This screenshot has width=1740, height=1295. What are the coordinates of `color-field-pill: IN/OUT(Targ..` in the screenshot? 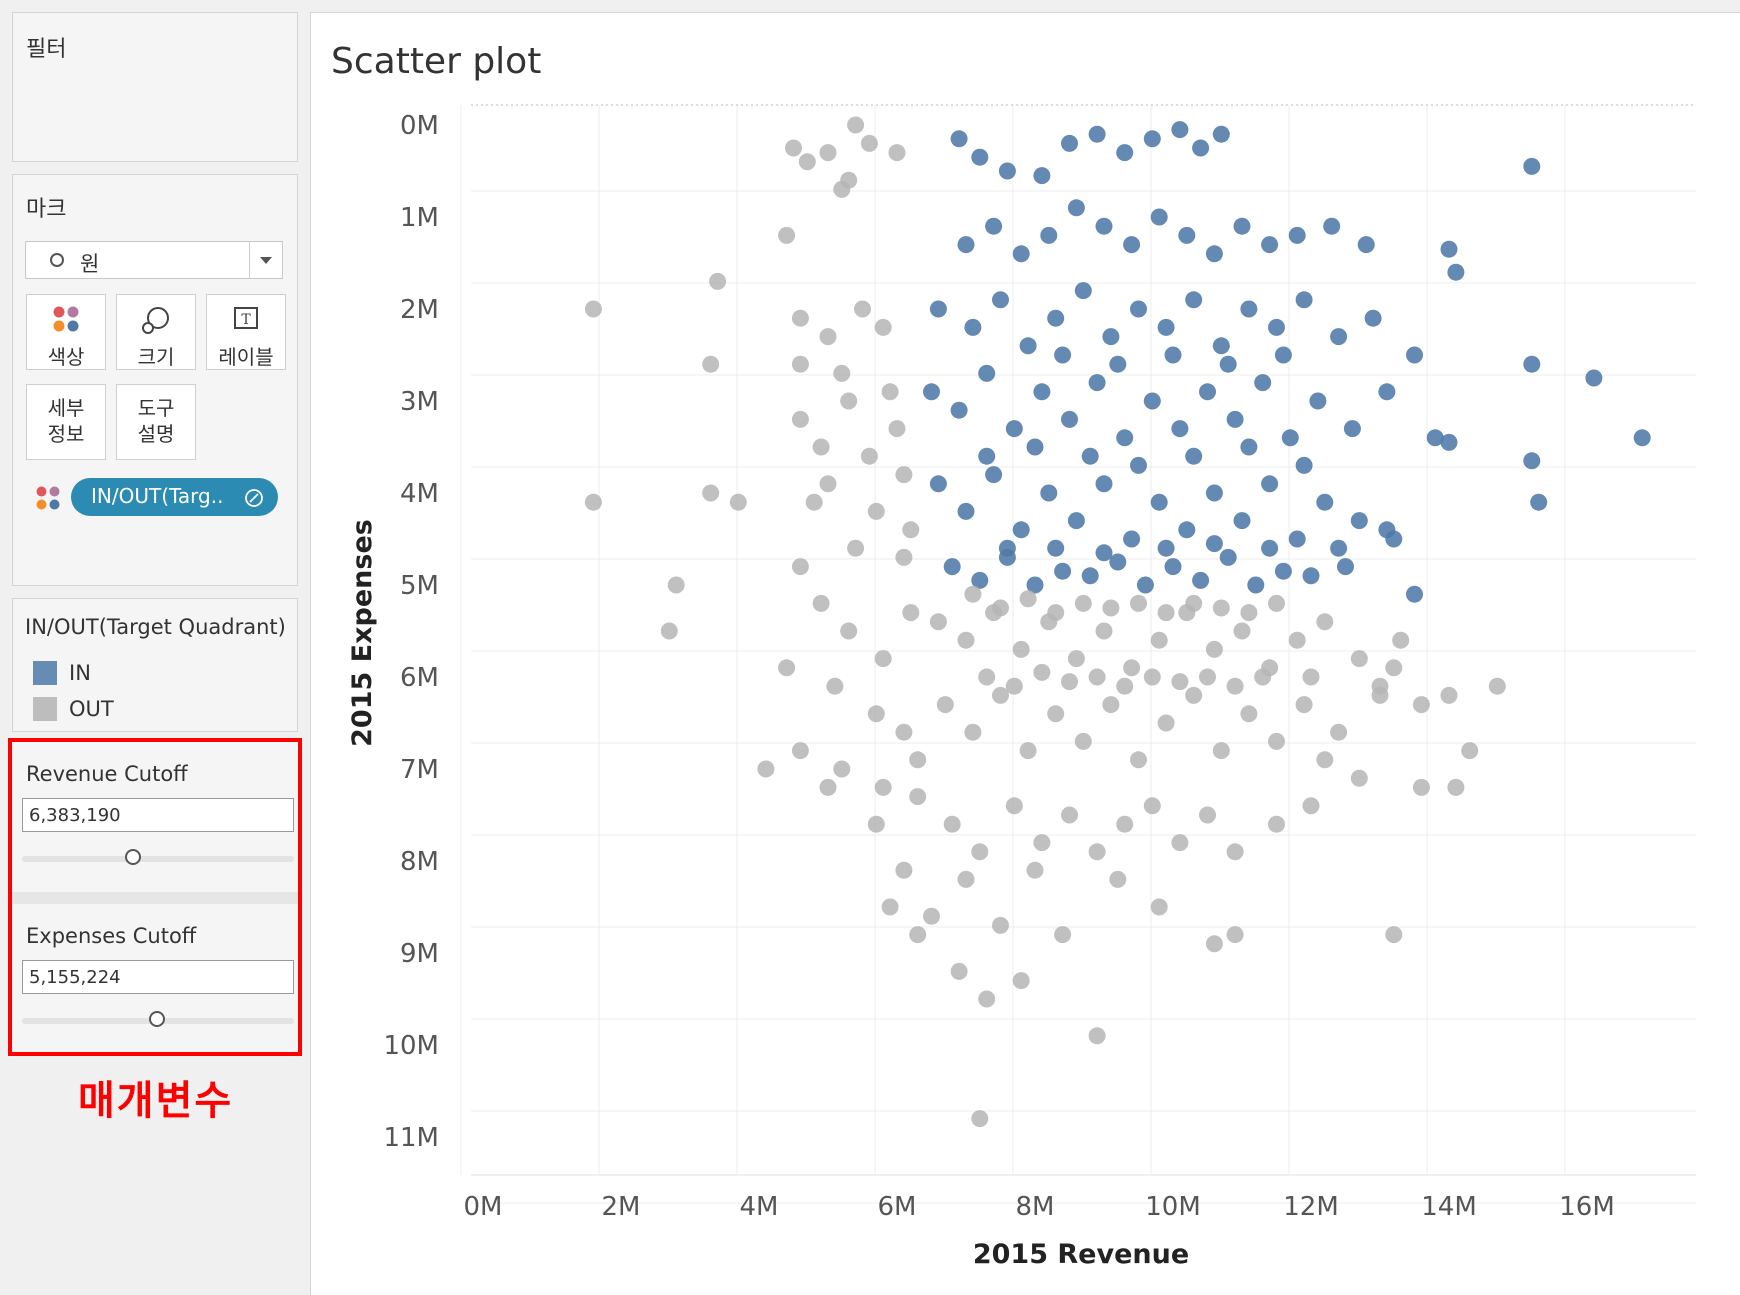 It's located at (174, 497).